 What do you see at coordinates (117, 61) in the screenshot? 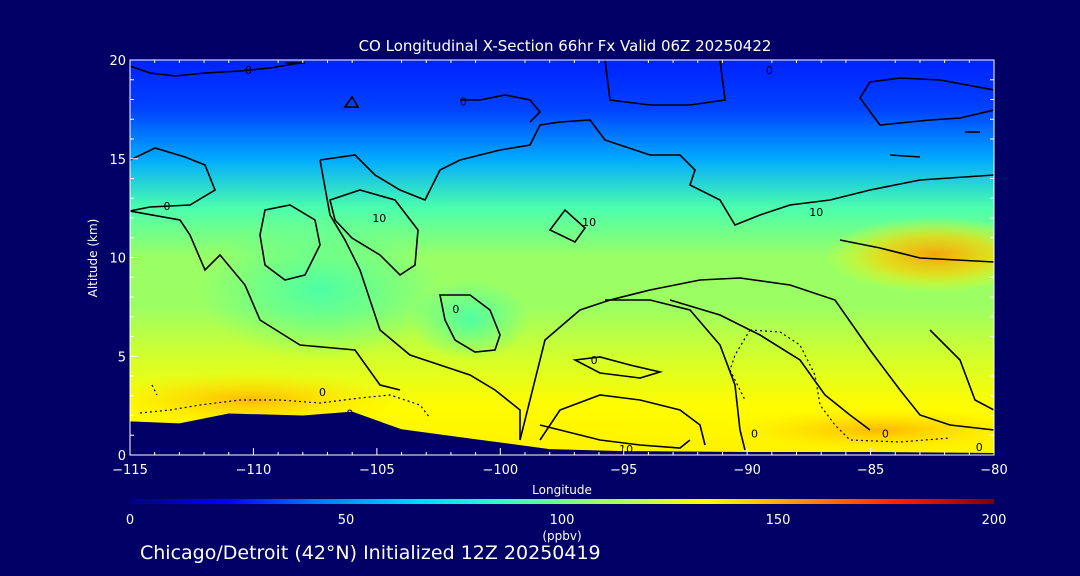
I see `y-tick-label: 20` at bounding box center [117, 61].